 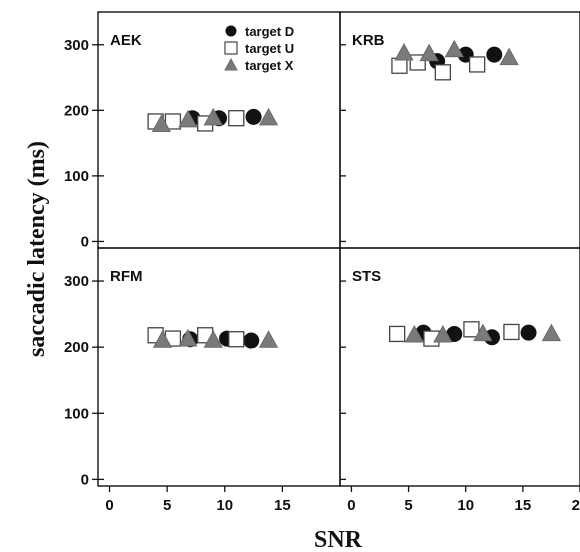 What do you see at coordinates (269, 48) in the screenshot?
I see `legend-label: target U` at bounding box center [269, 48].